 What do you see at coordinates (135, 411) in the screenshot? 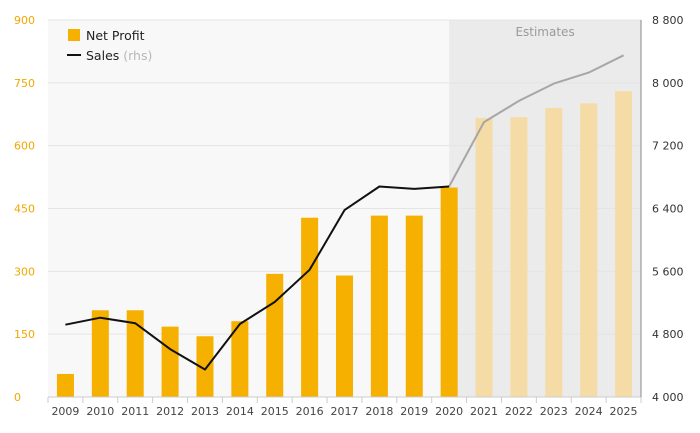
I see `x-tick-label: 2011` at bounding box center [135, 411].